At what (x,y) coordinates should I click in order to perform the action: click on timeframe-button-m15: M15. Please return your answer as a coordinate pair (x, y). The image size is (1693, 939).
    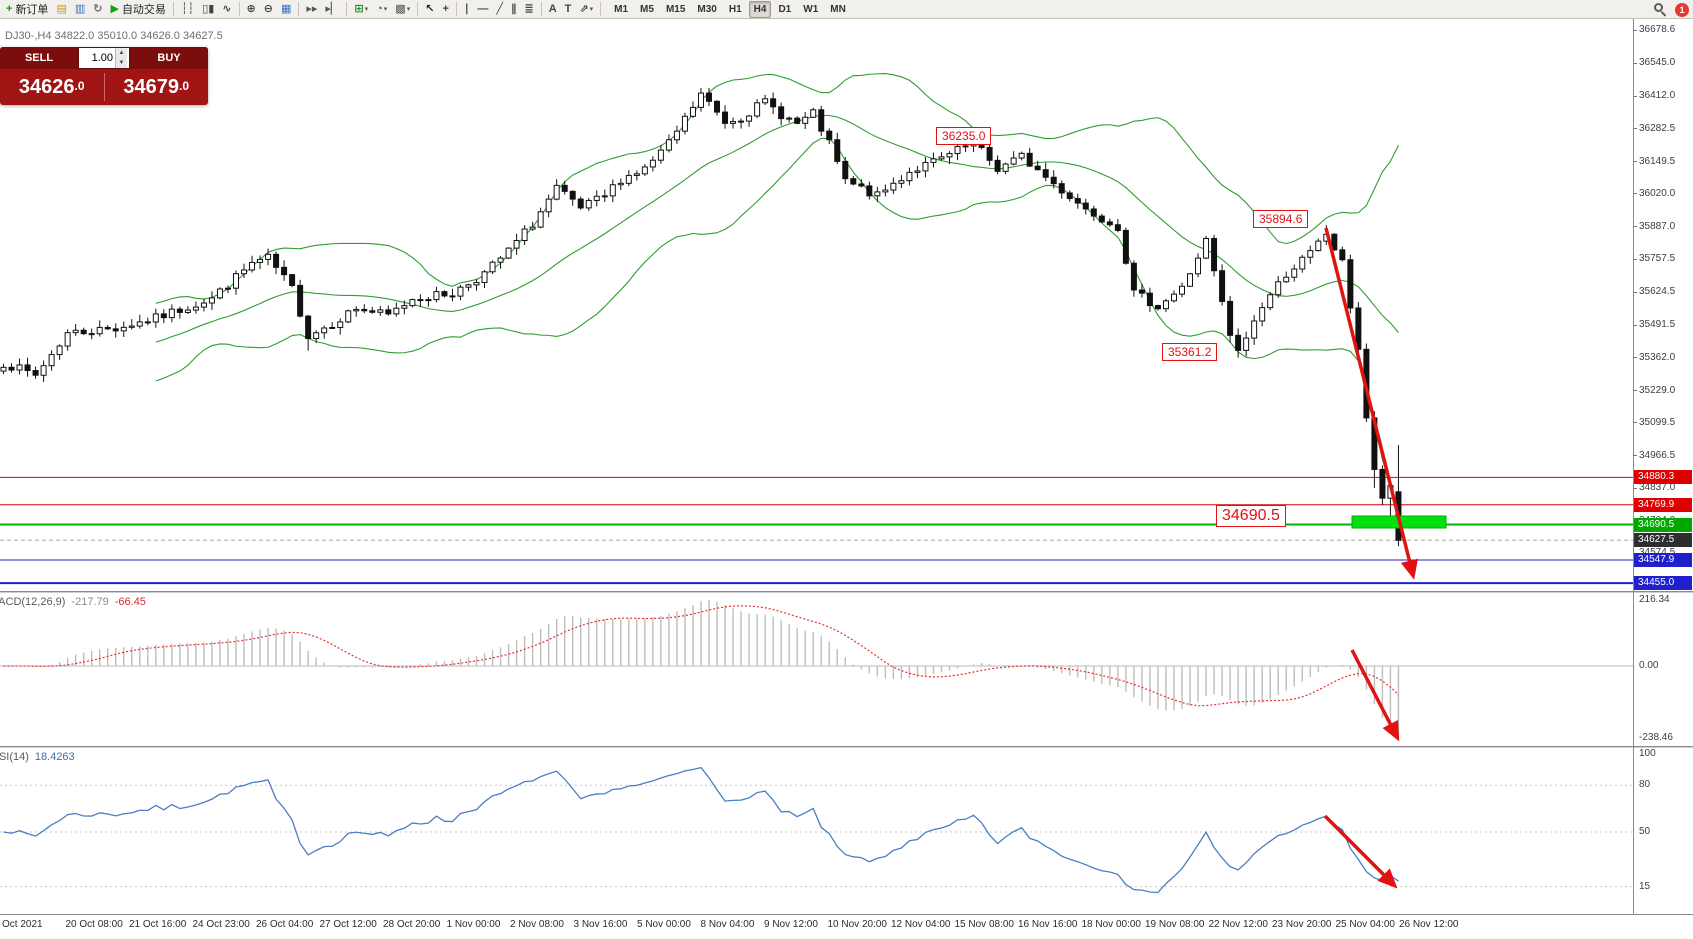
    Looking at the image, I should click on (675, 9).